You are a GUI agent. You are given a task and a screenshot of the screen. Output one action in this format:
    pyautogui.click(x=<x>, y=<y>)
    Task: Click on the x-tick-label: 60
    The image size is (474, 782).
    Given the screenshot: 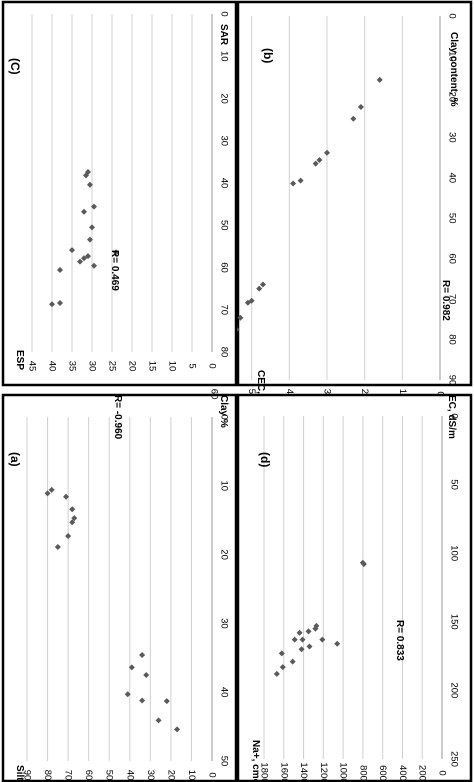 What is the action you would take?
    pyautogui.click(x=223, y=267)
    